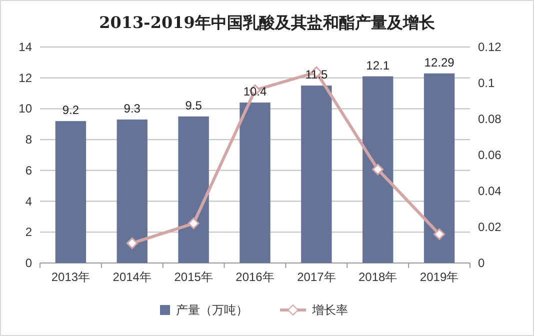  Describe the element at coordinates (439, 62) in the screenshot. I see `data-label: 12.29` at that location.